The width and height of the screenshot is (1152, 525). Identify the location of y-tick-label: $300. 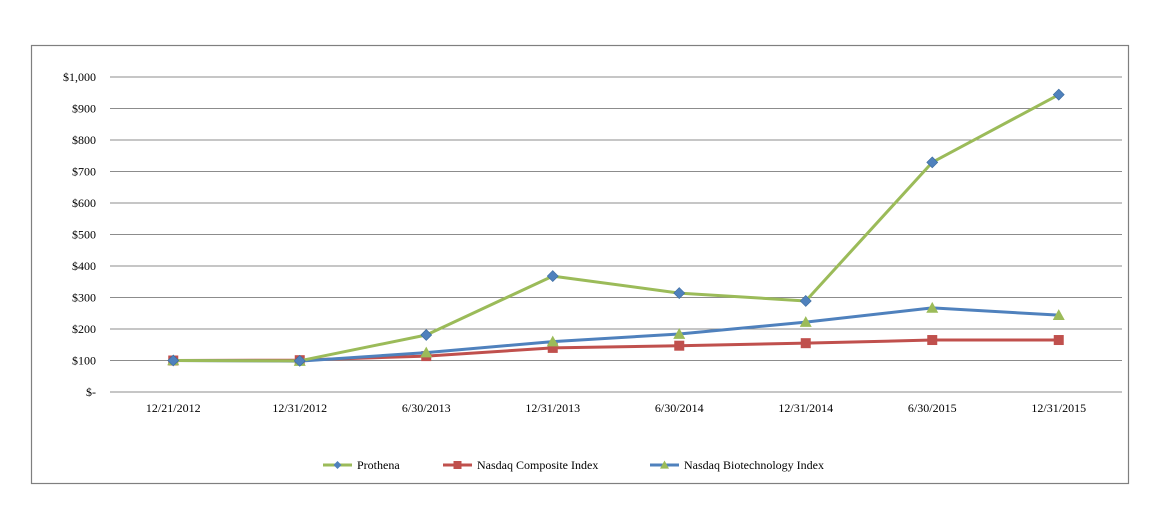
(84, 298).